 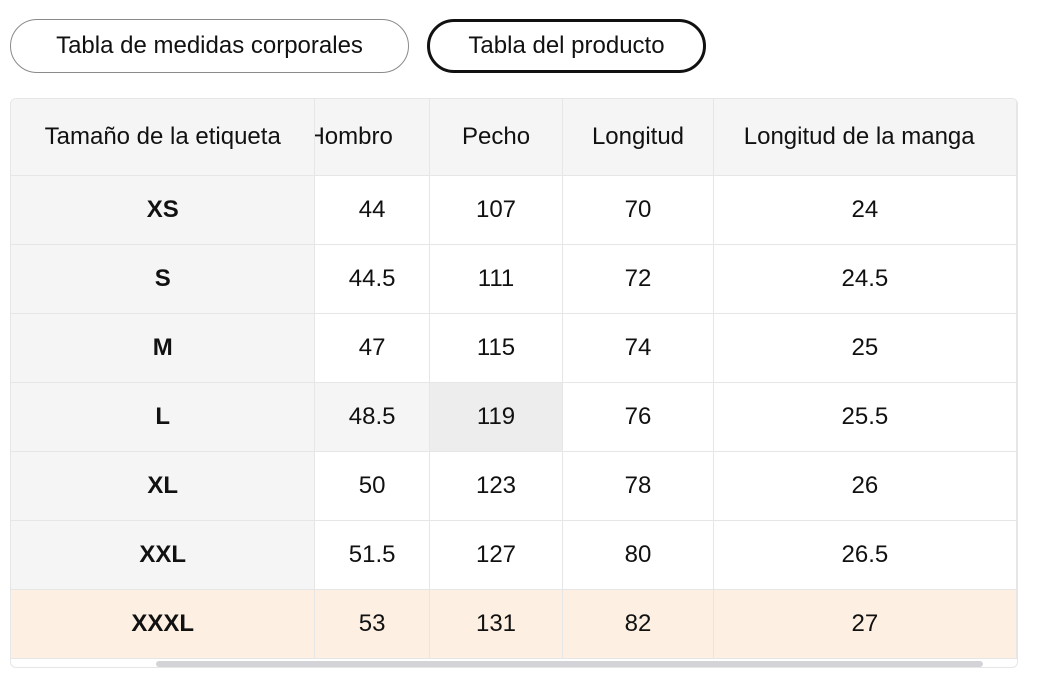 What do you see at coordinates (372, 348) in the screenshot?
I see `shoulder-cell: 47` at bounding box center [372, 348].